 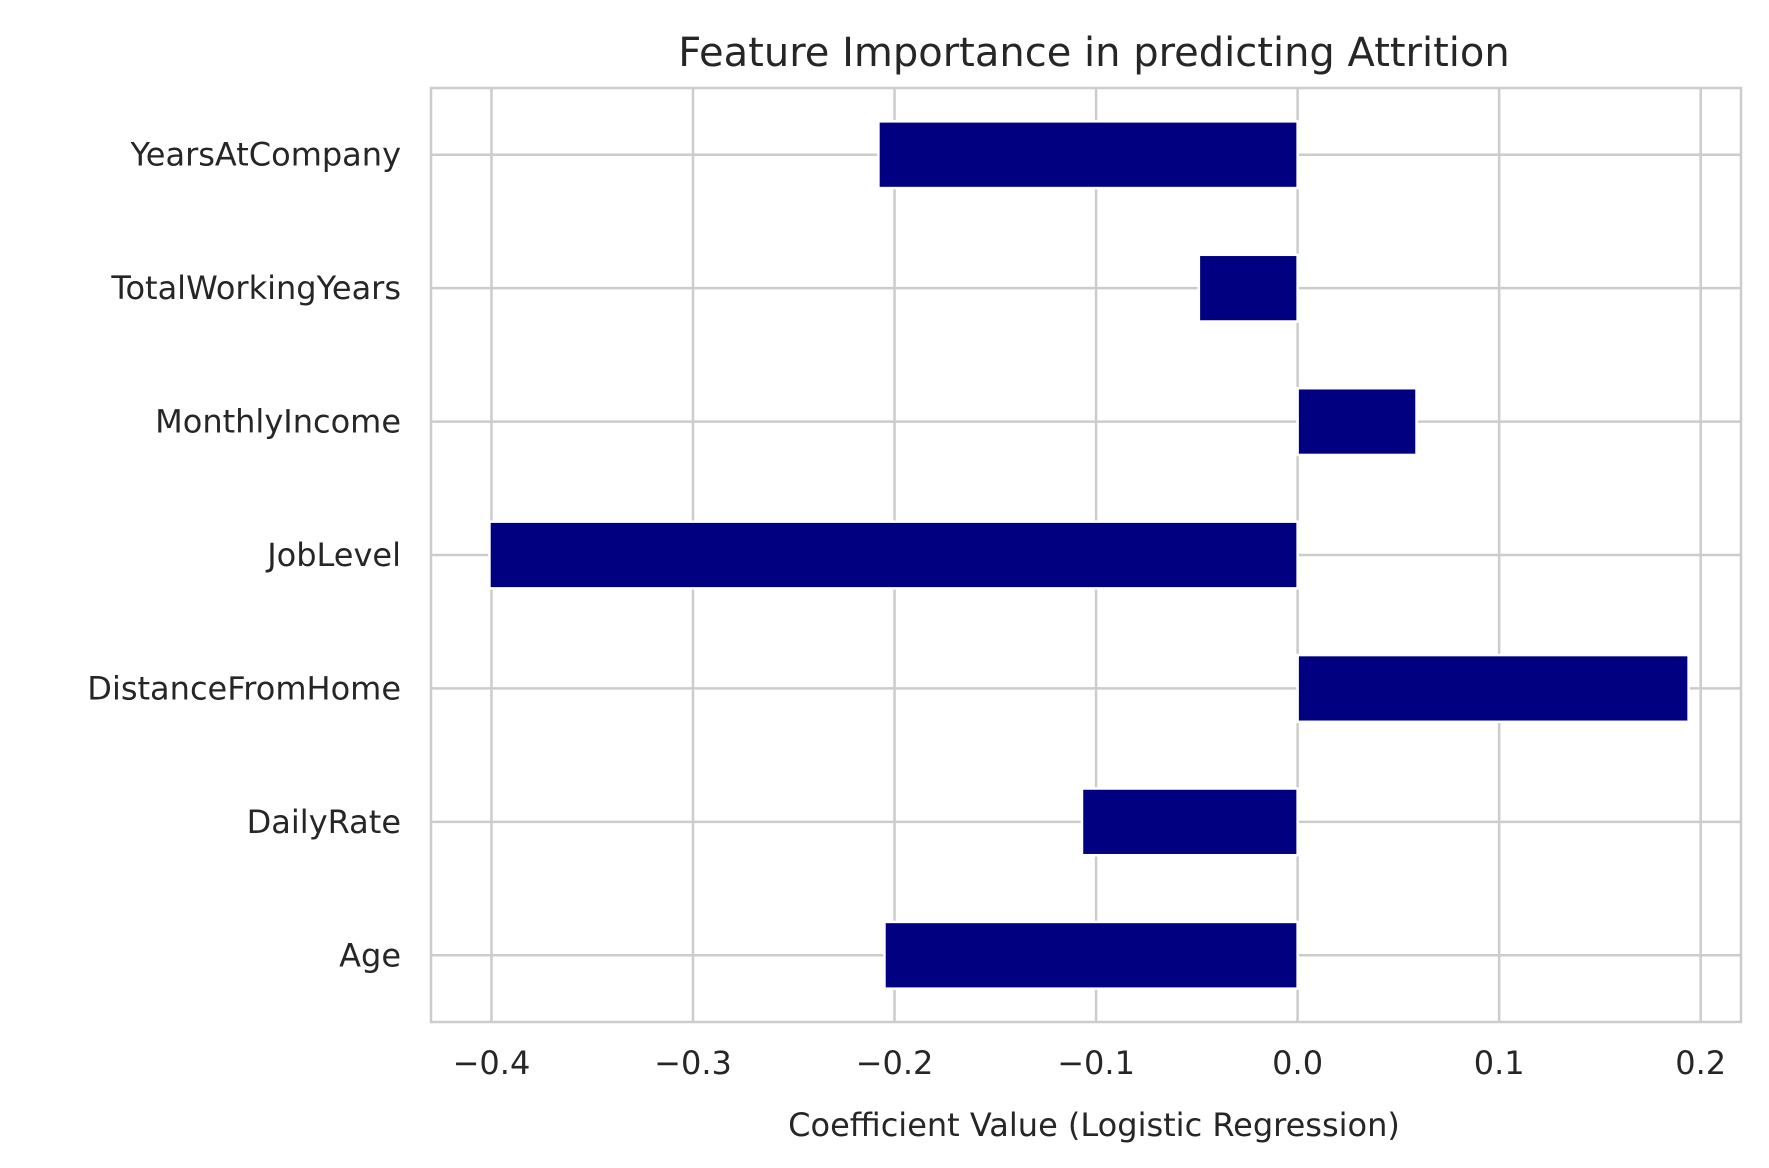 I want to click on x-tick-labels: −0.4 −0.3 −0.2 −0.1 0.0 0.1 0.2, so click(x=1090, y=1063).